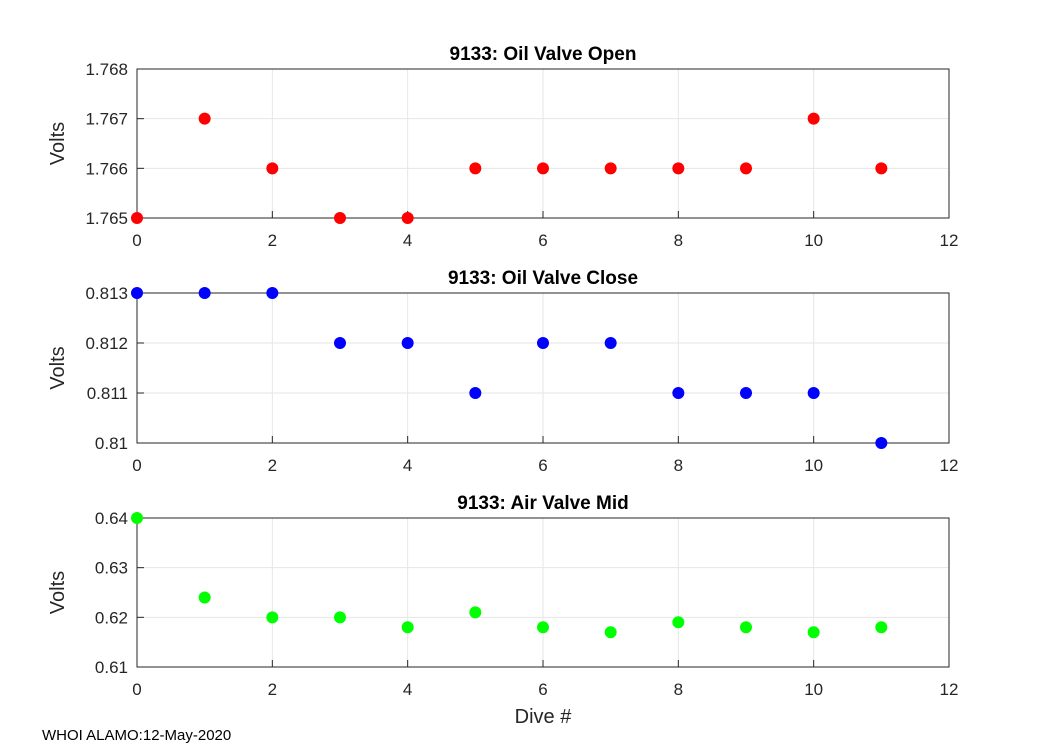 This screenshot has width=1050, height=750. Describe the element at coordinates (106, 69) in the screenshot. I see `y-tick-label: 1.768` at that location.